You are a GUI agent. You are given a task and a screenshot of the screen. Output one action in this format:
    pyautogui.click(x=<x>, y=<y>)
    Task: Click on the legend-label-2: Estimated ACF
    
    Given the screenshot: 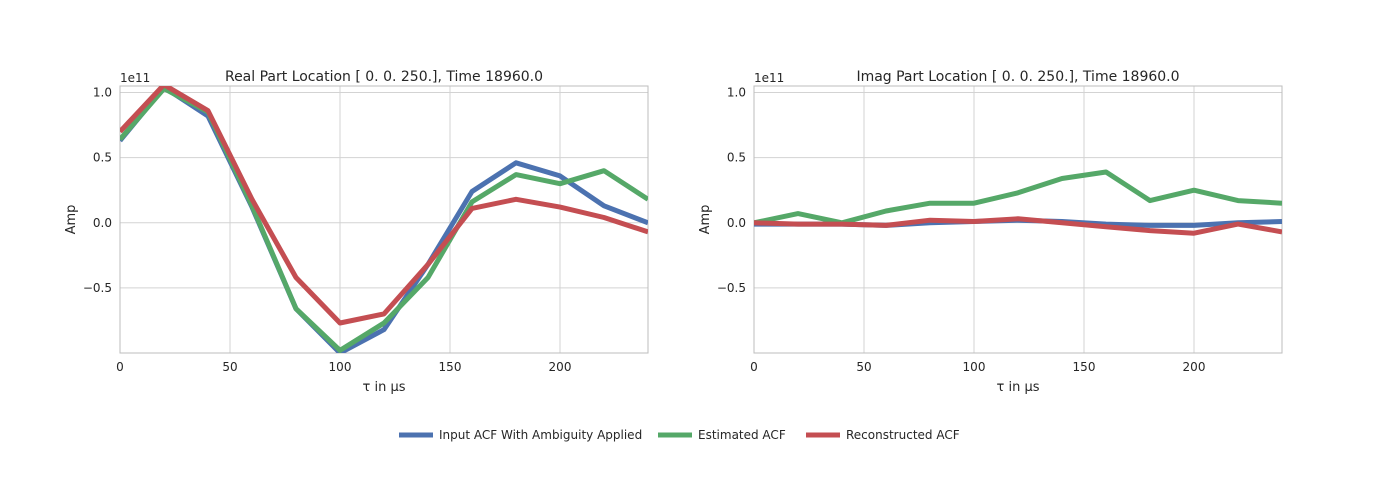 What is the action you would take?
    pyautogui.click(x=742, y=435)
    